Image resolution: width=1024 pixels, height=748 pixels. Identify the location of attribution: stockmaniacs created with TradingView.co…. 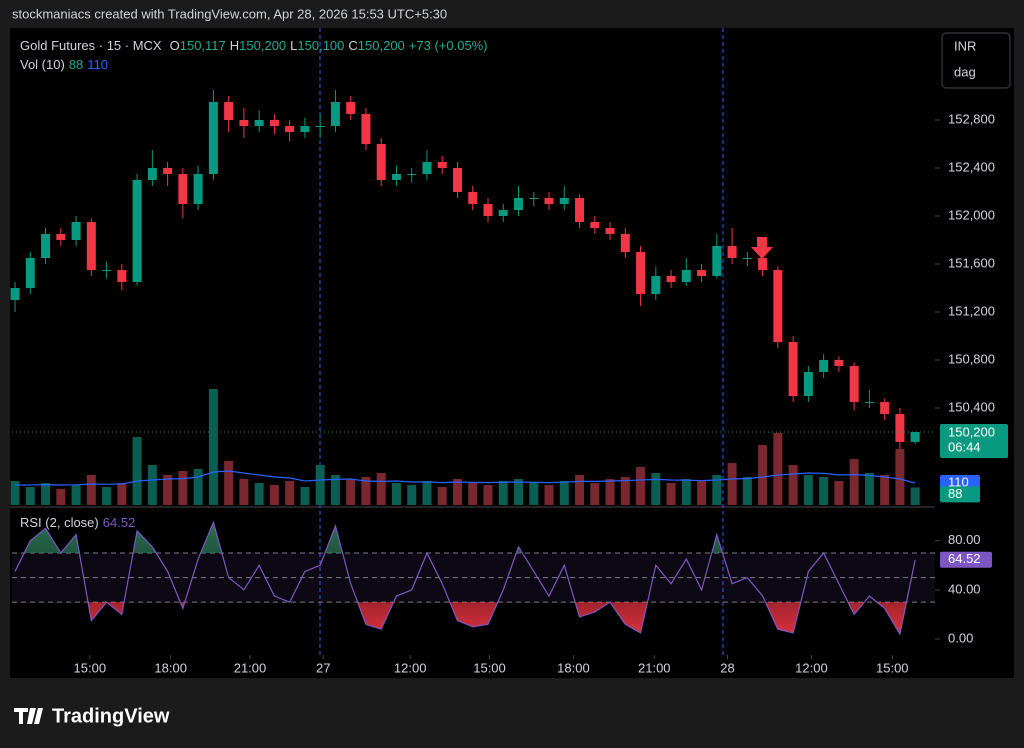
(229, 13).